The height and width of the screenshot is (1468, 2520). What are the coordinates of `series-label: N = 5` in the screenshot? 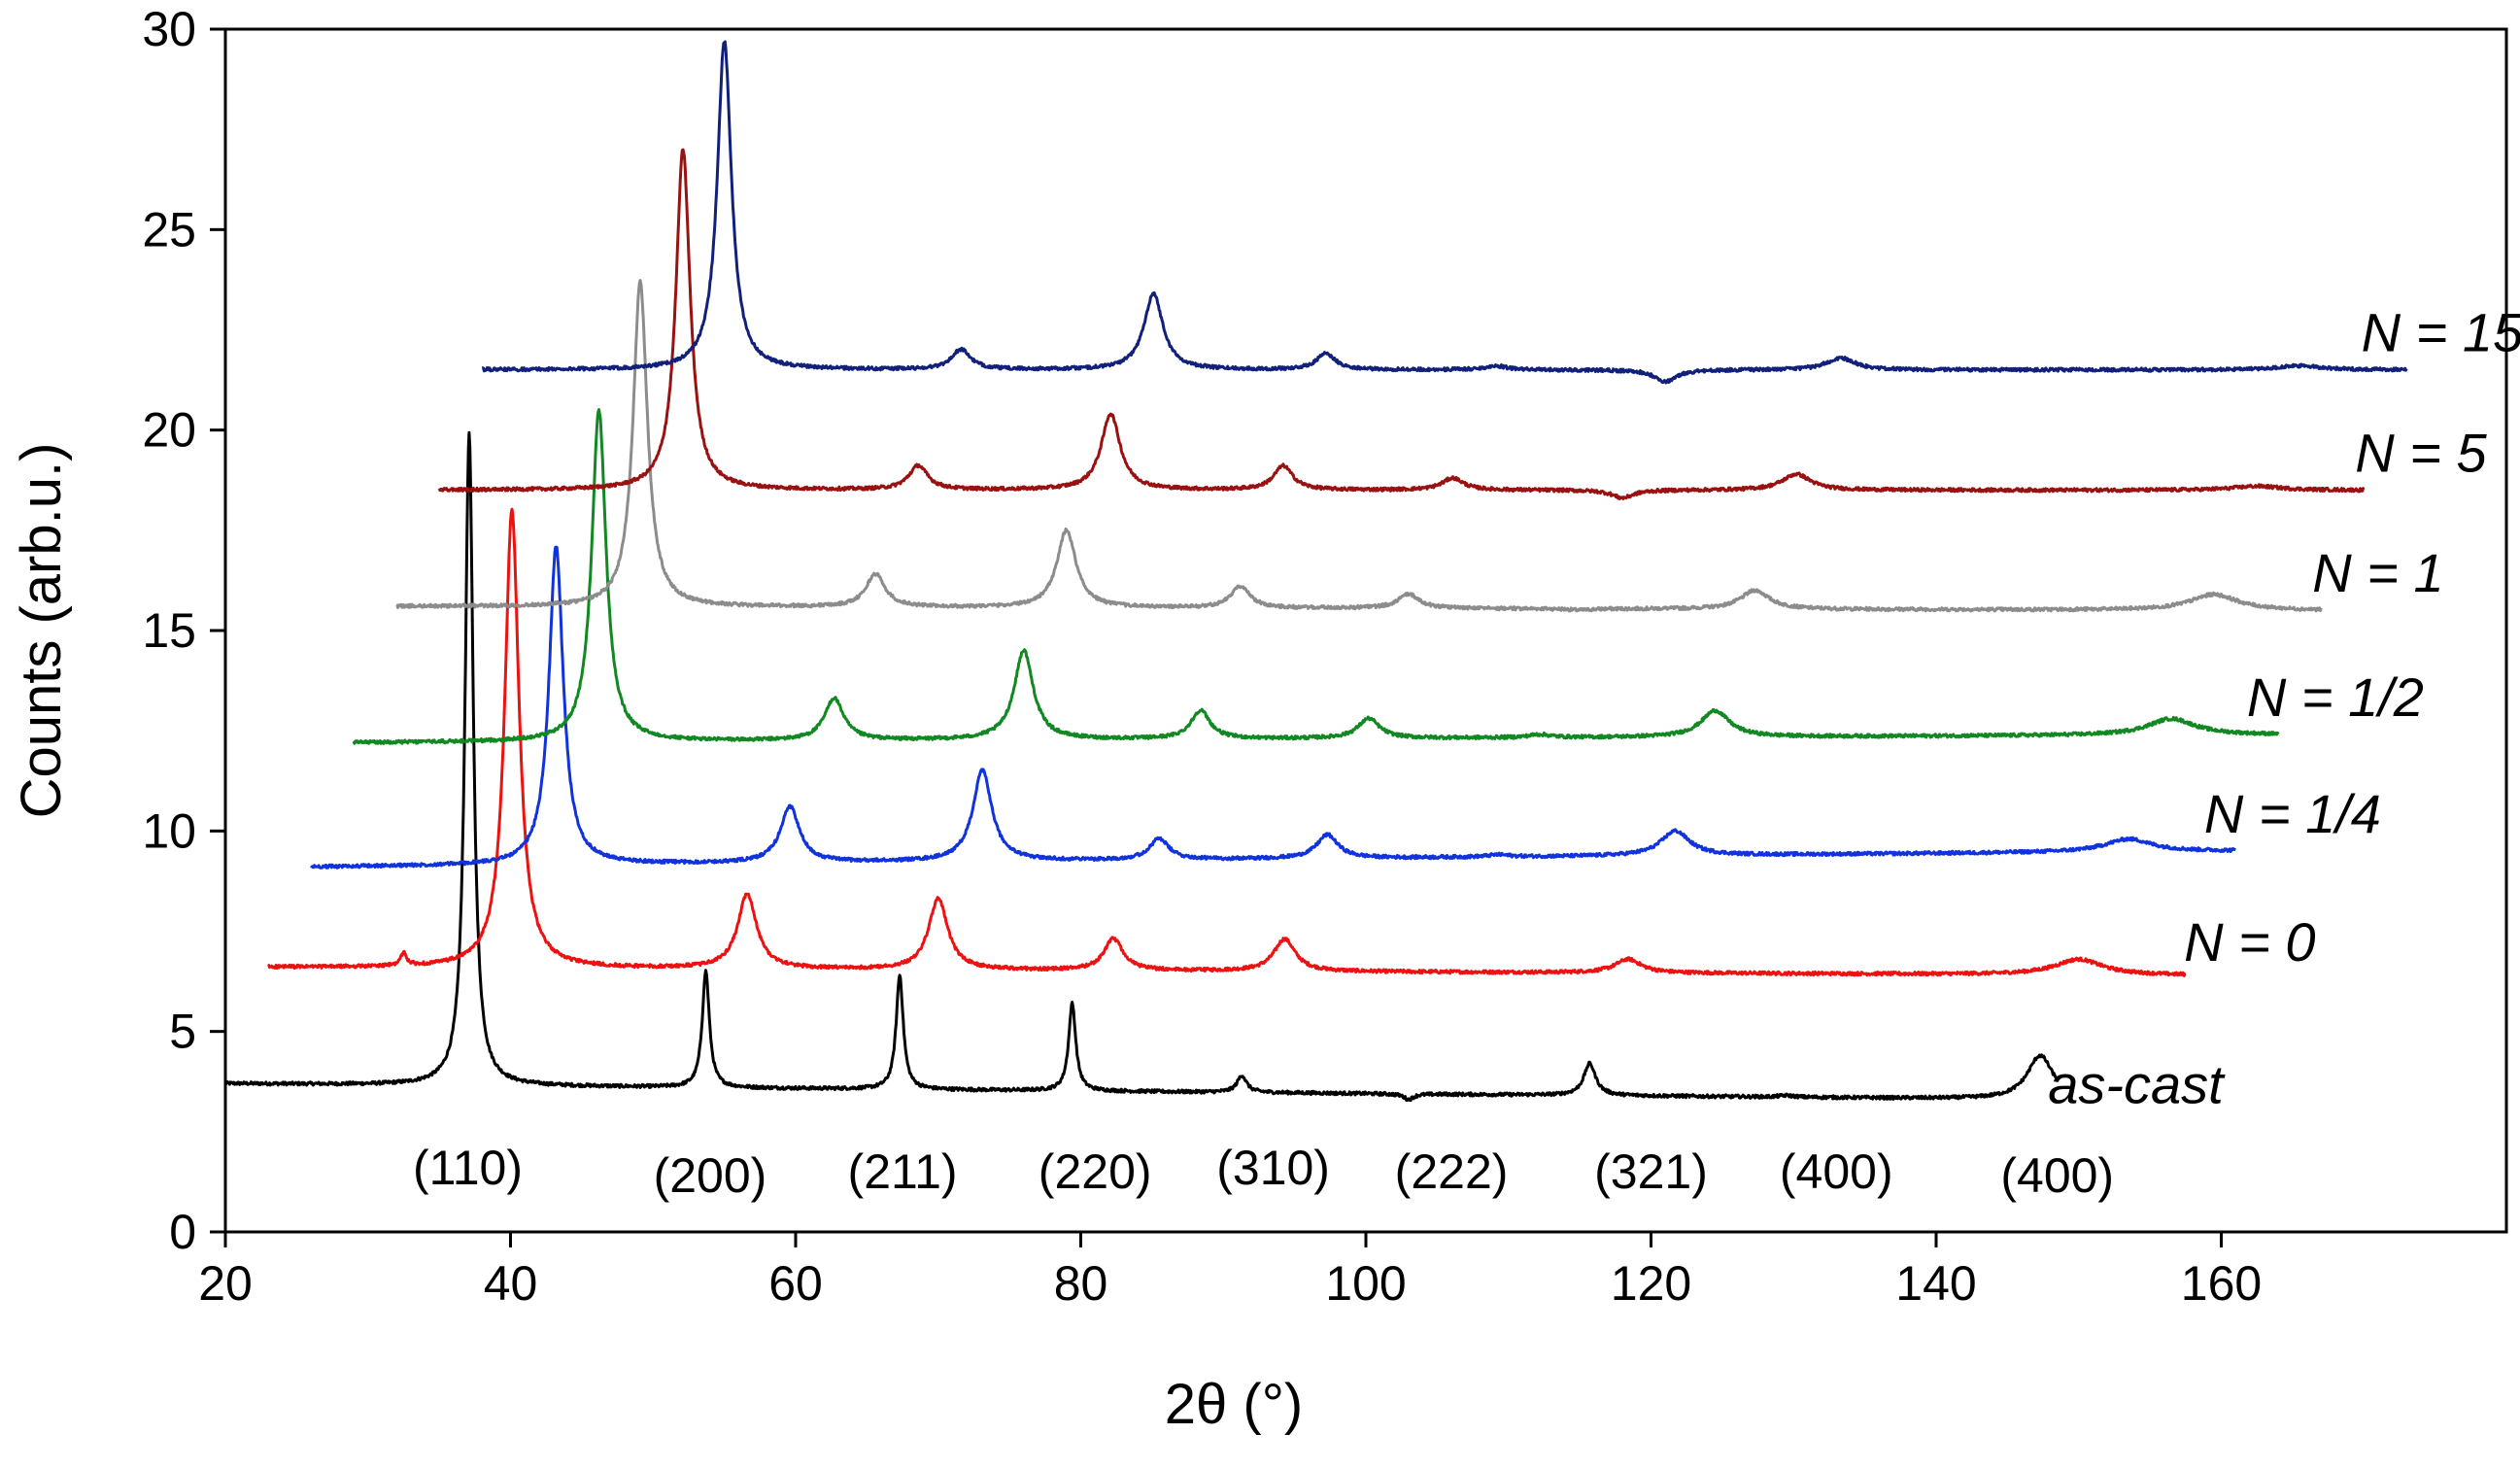 It's located at (2421, 452).